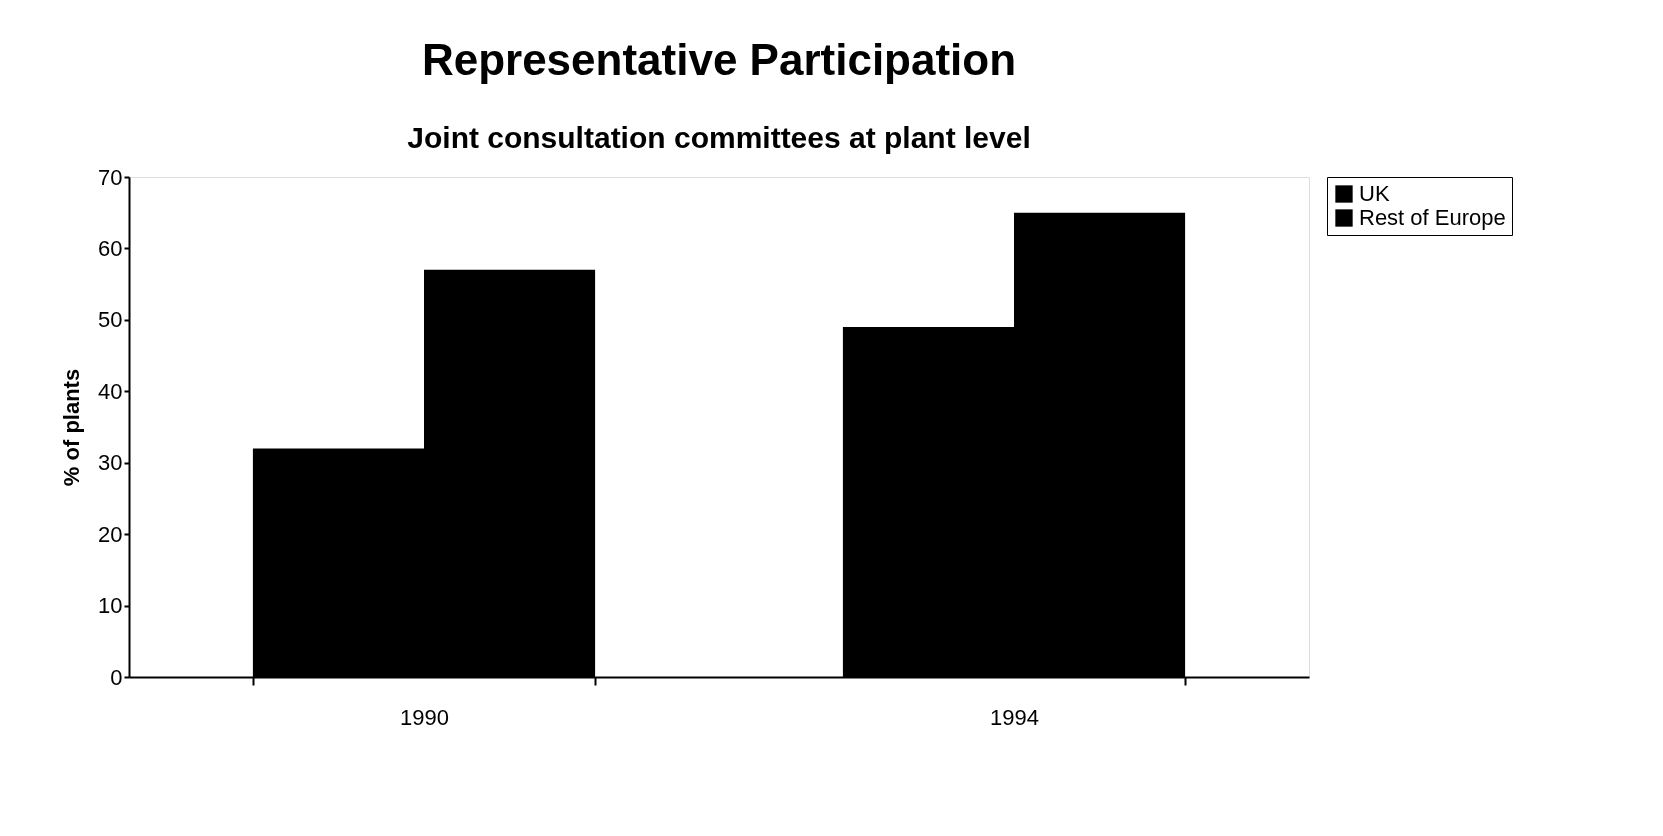  What do you see at coordinates (110, 320) in the screenshot?
I see `y-tick-label: 50` at bounding box center [110, 320].